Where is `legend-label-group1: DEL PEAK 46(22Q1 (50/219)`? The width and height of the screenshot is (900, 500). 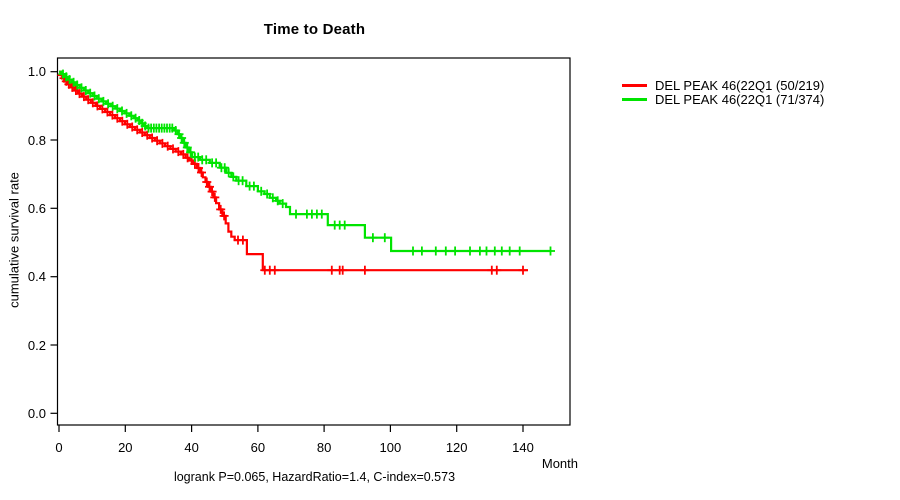
legend-label-group1: DEL PEAK 46(22Q1 (50/219) is located at coordinates (740, 85).